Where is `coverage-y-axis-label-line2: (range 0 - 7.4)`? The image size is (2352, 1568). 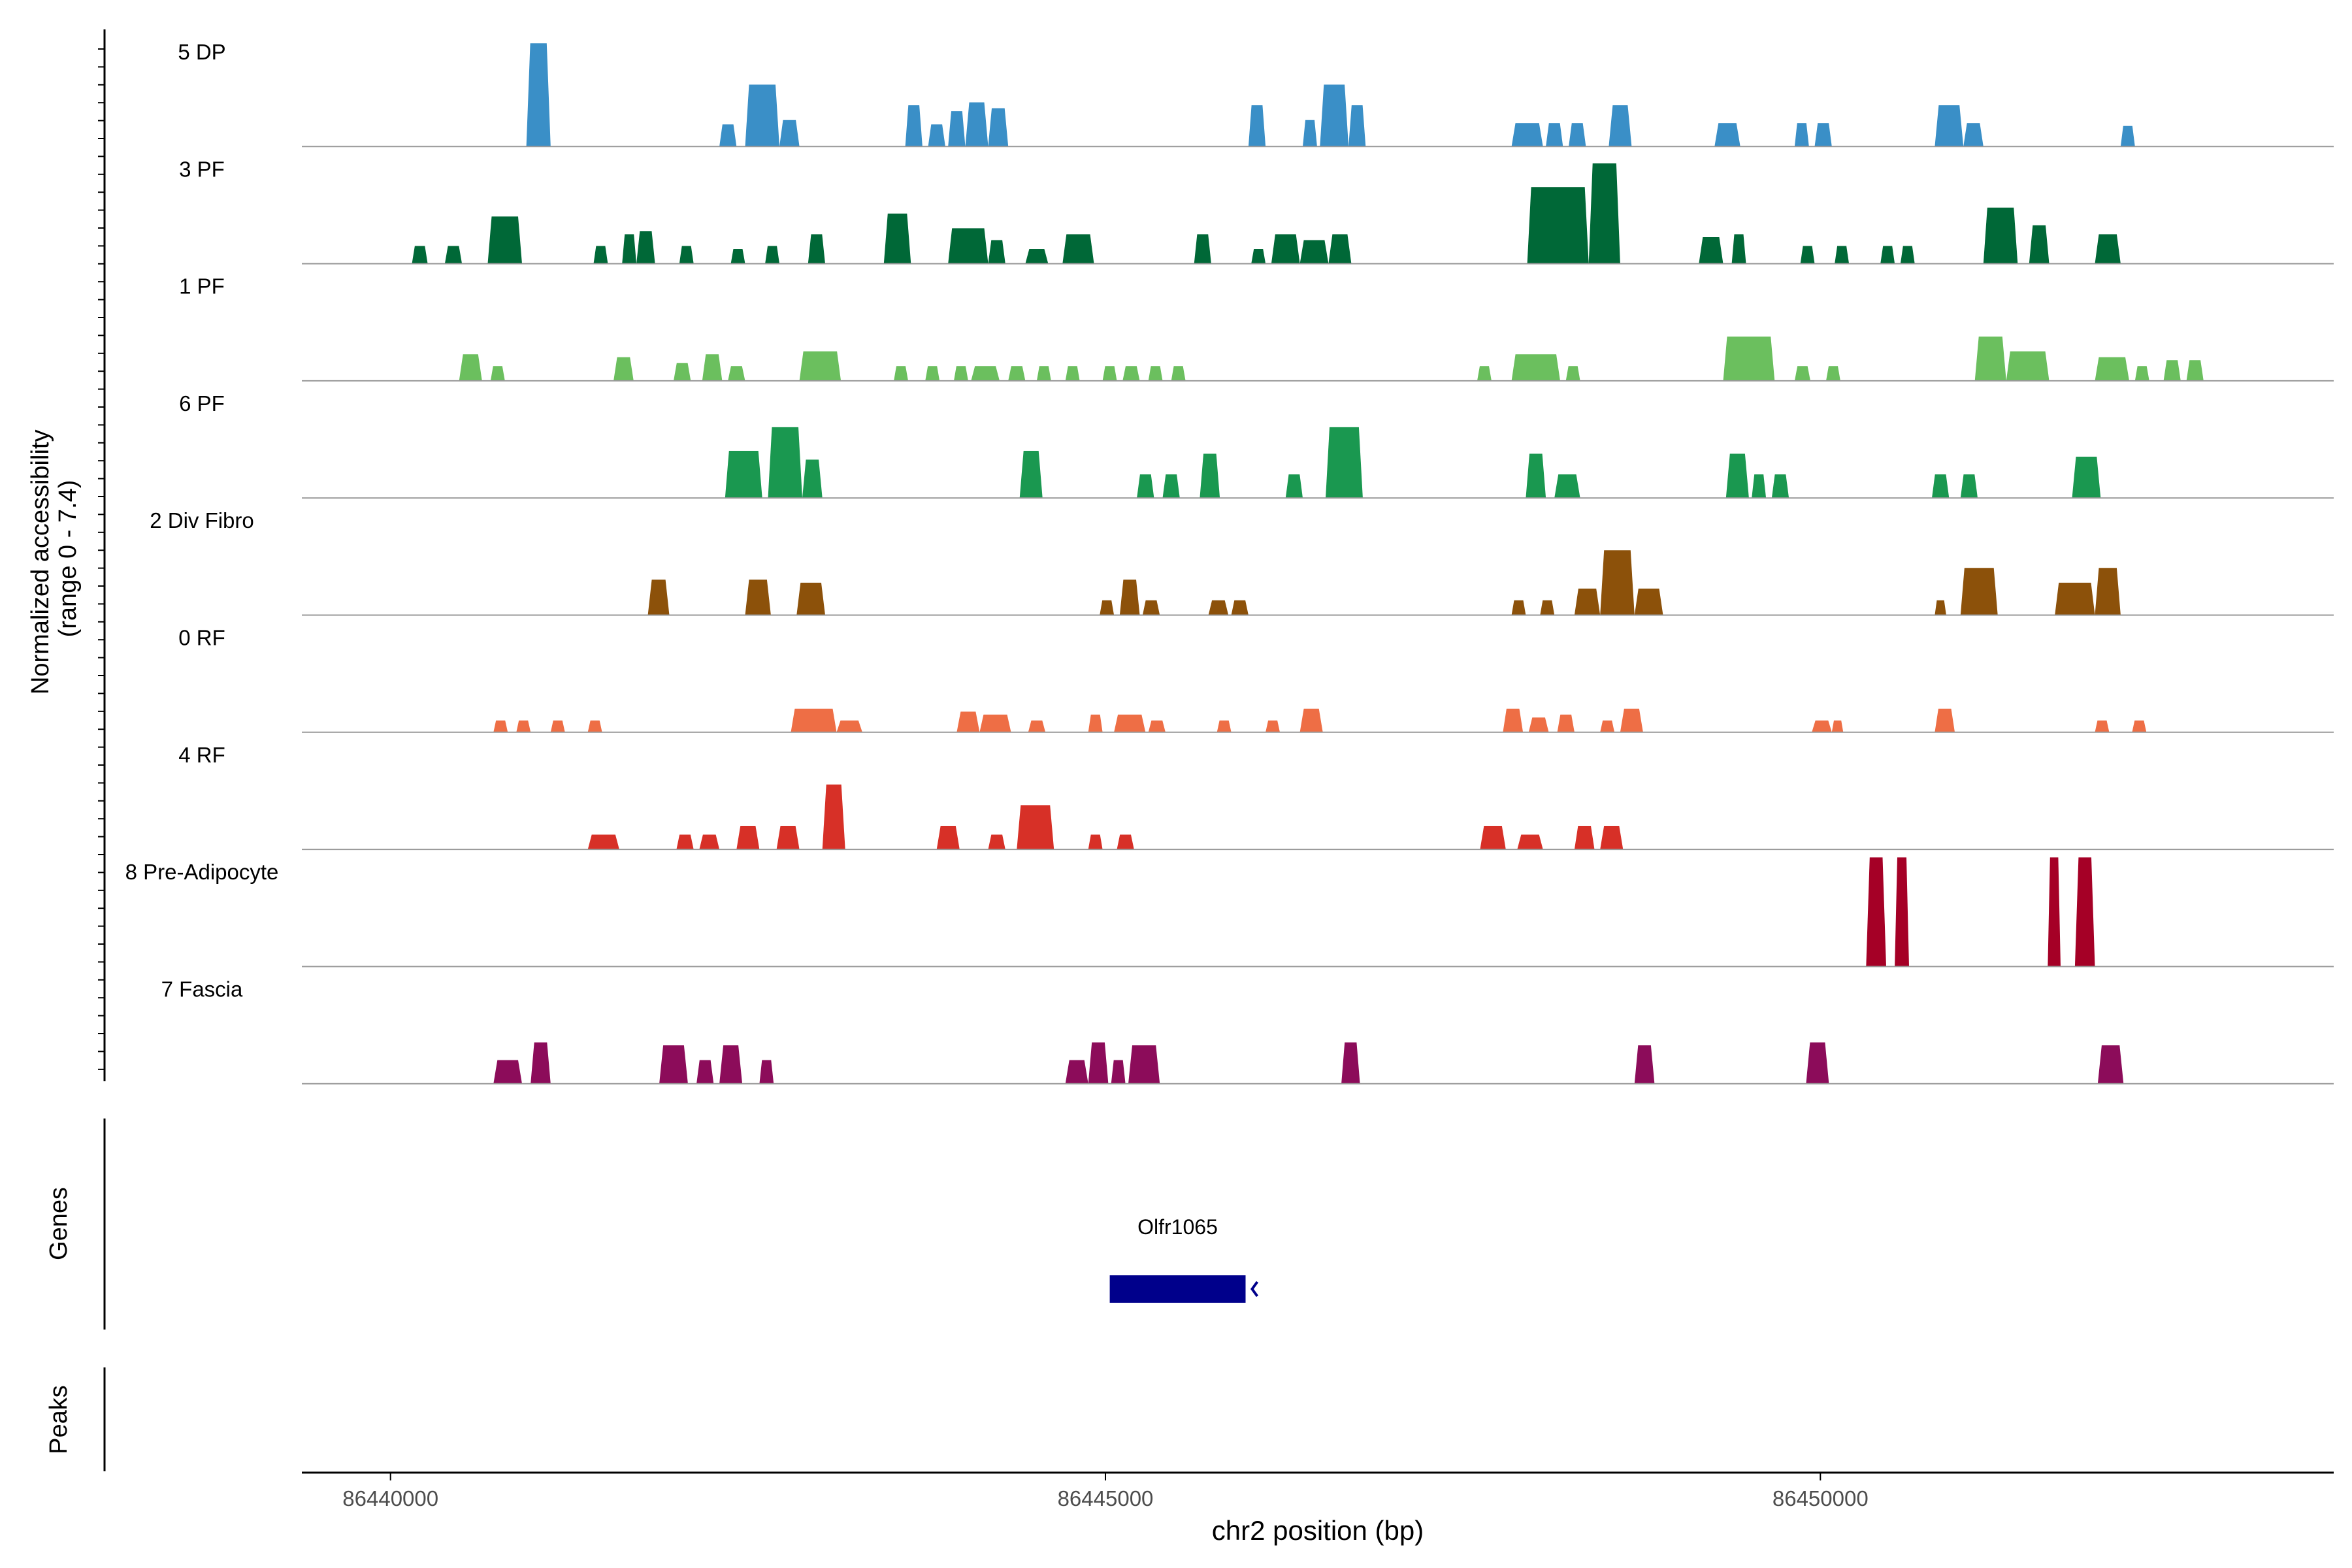 coverage-y-axis-label-line2: (range 0 - 7.4) is located at coordinates (68, 559).